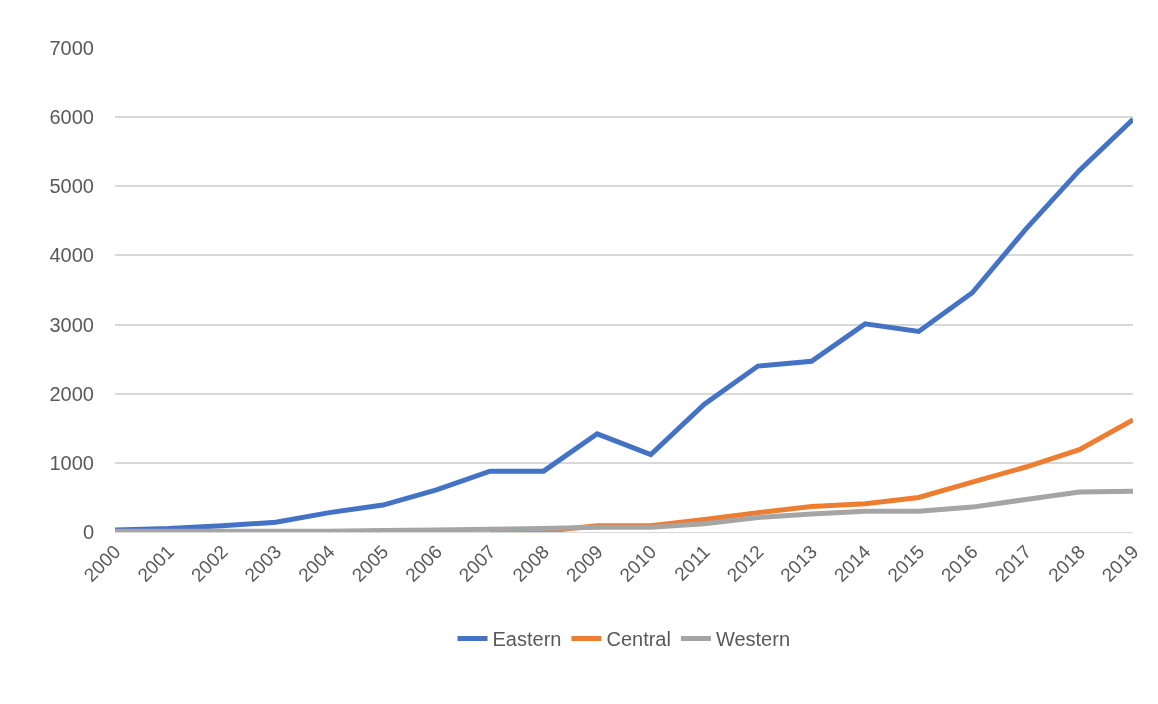 The width and height of the screenshot is (1158, 704). What do you see at coordinates (638, 639) in the screenshot?
I see `legend-label: Central` at bounding box center [638, 639].